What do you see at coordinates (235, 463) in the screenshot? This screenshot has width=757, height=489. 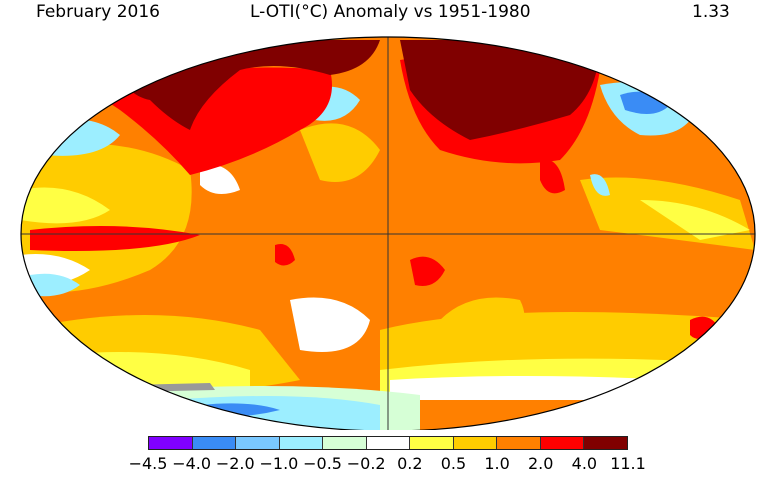 I see `colorbar-tick-label: −2.0` at bounding box center [235, 463].